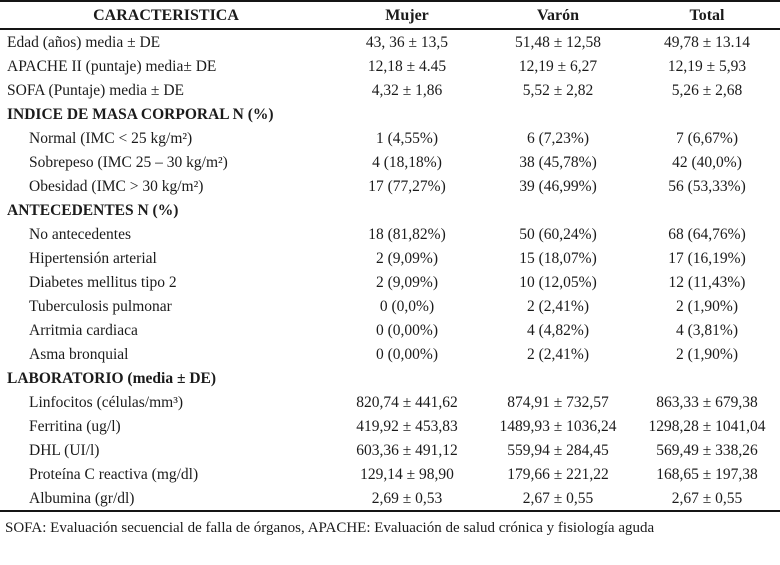  What do you see at coordinates (114, 474) in the screenshot?
I see `row-label: Proteína C reactiva (mg/dl)` at bounding box center [114, 474].